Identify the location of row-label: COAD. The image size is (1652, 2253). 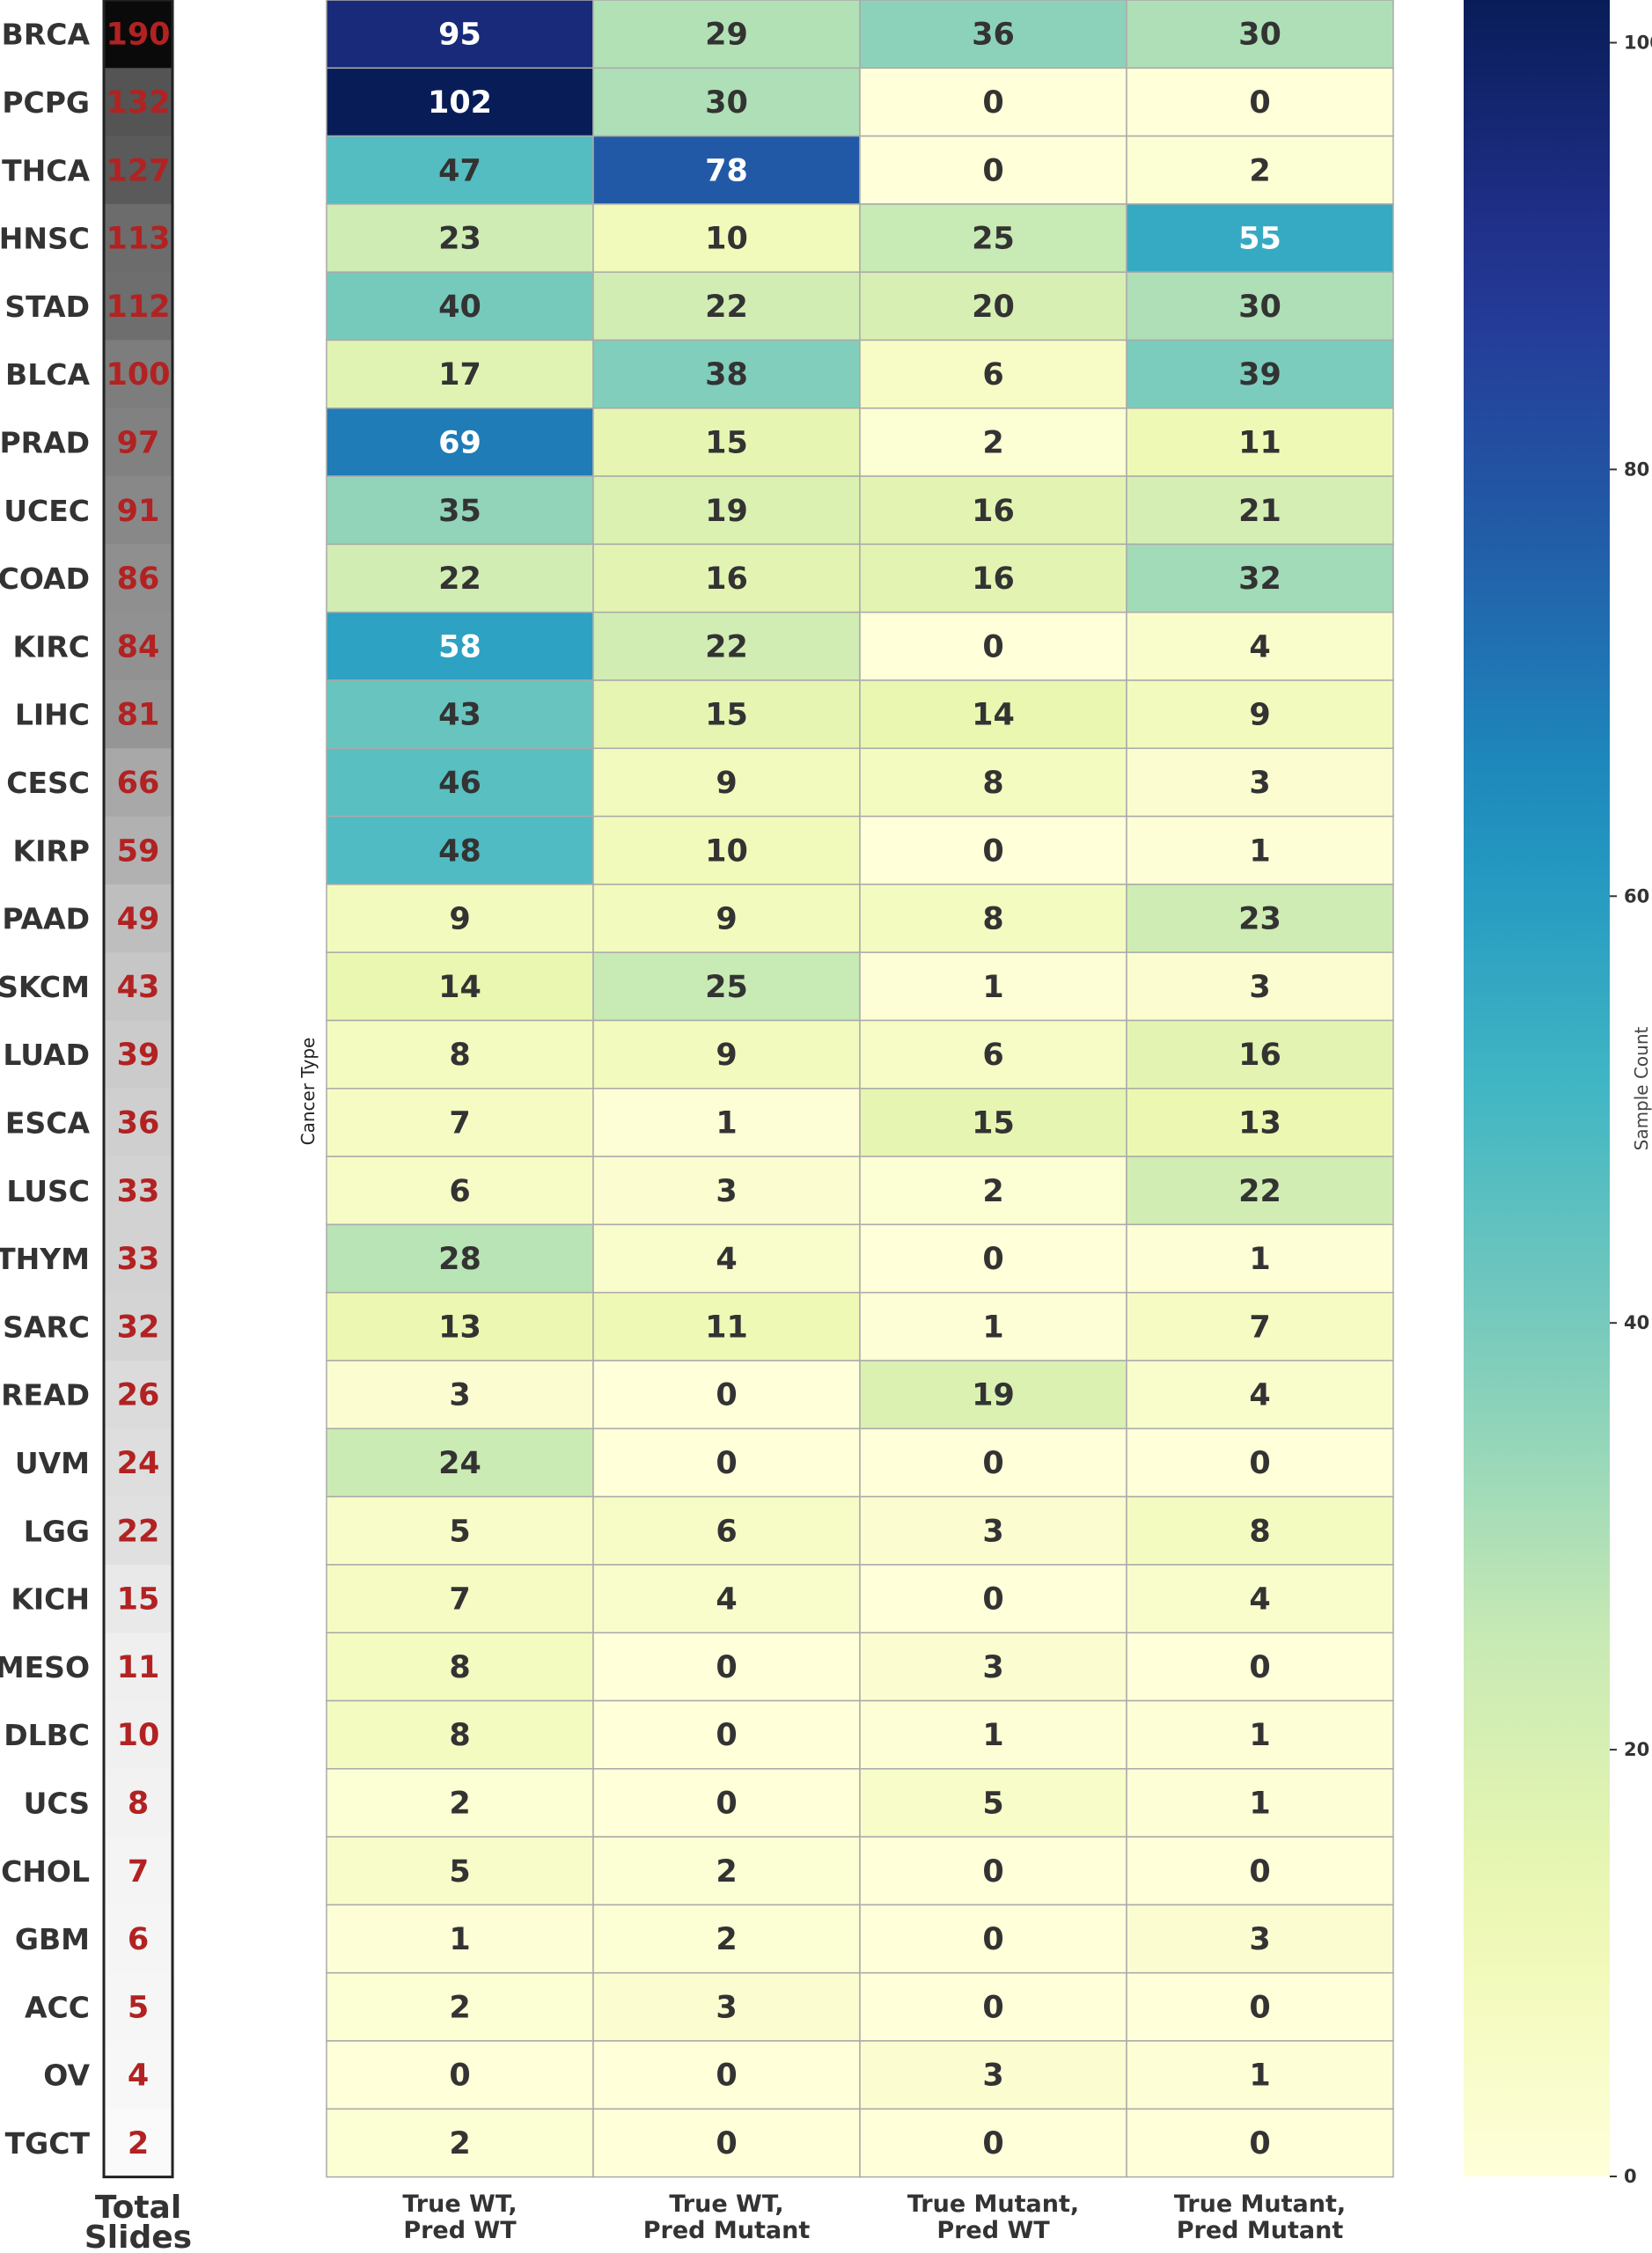
(45, 578).